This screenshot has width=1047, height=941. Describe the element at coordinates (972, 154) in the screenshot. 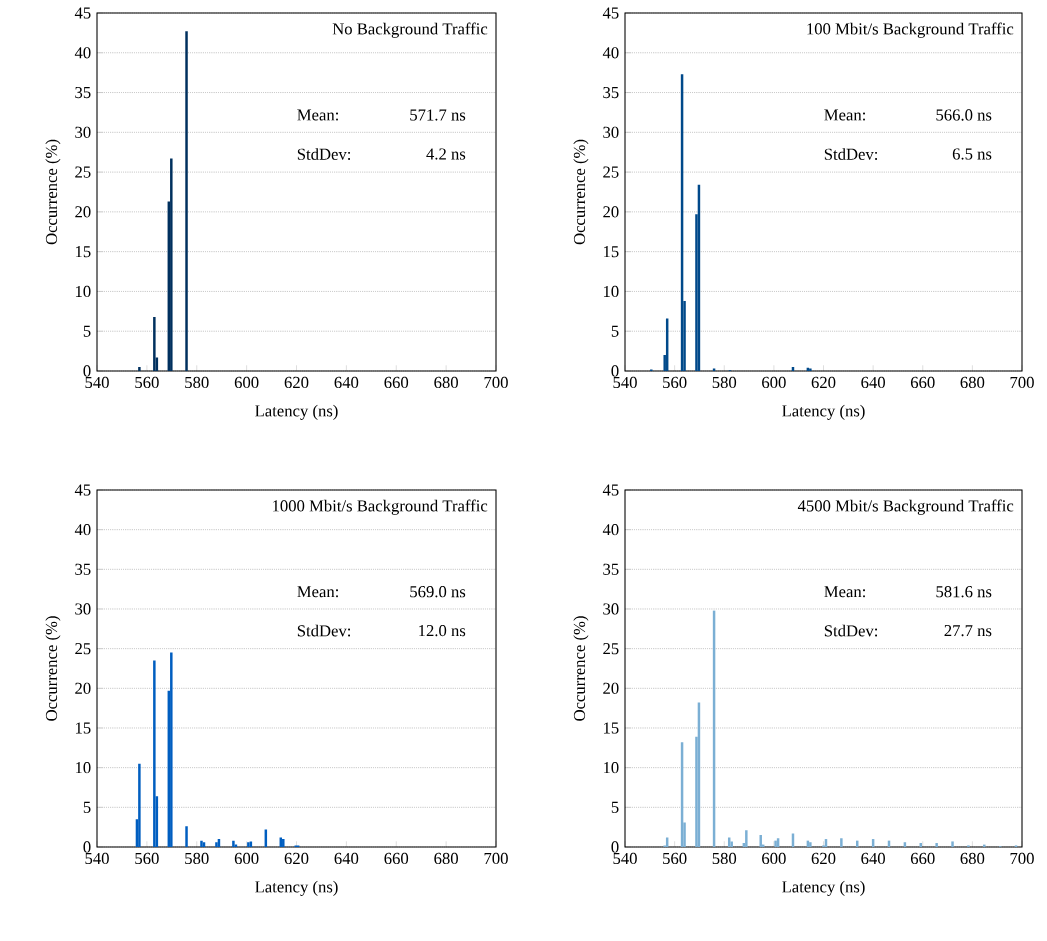

I see `annotation: 6.5 ns` at that location.